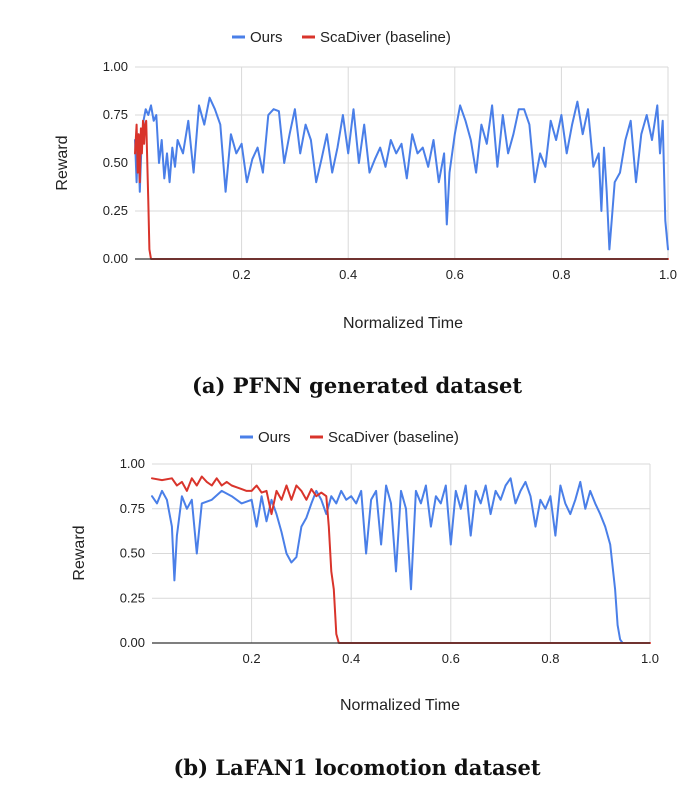 This screenshot has width=700, height=796. What do you see at coordinates (401, 189) in the screenshot?
I see `chart-a-series-baseline` at bounding box center [401, 189].